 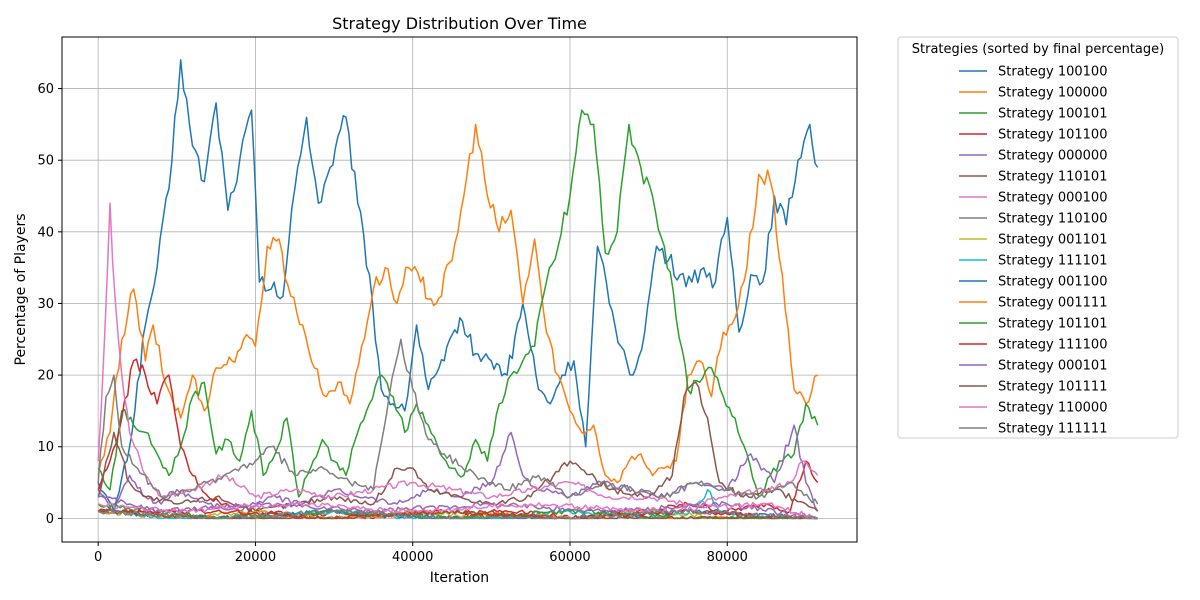 I want to click on legend-label: Strategy 100101, so click(x=1052, y=114).